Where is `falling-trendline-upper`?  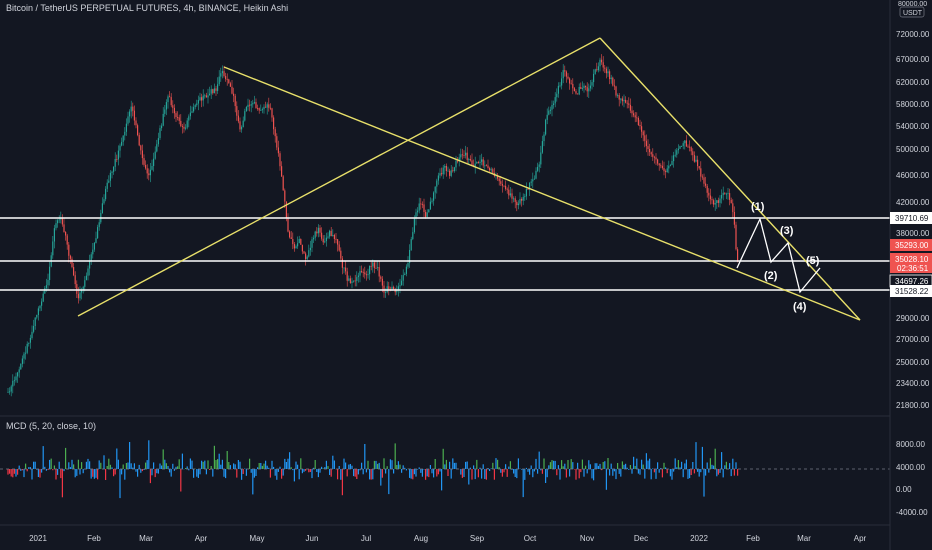
falling-trendline-upper is located at coordinates (730, 179).